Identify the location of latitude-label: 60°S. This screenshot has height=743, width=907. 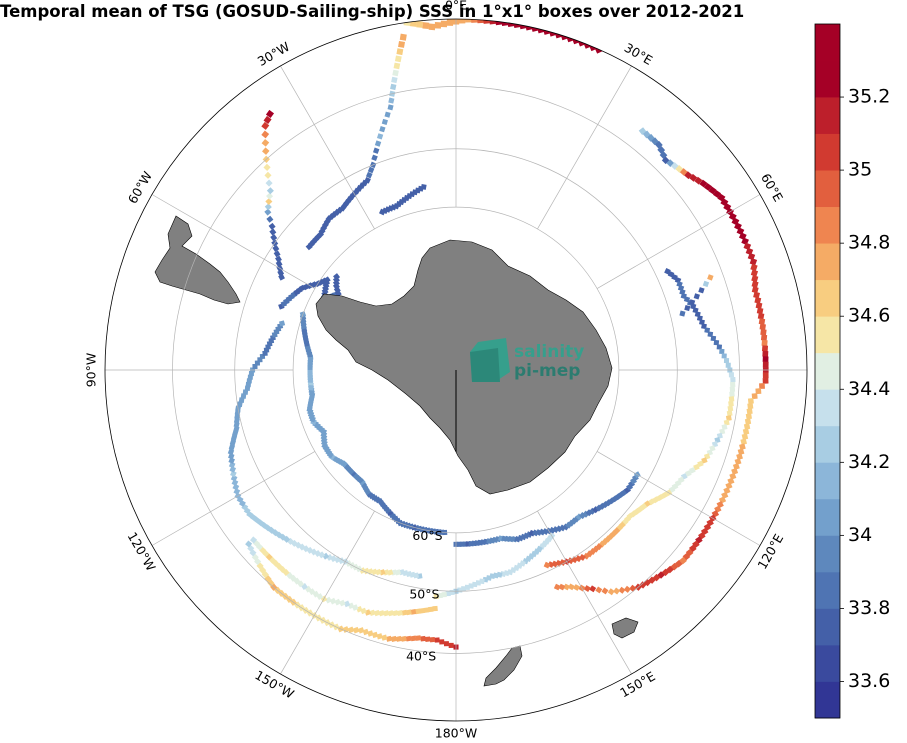
(427, 535).